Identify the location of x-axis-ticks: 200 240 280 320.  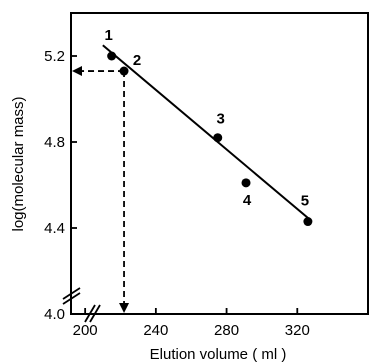
(191, 323).